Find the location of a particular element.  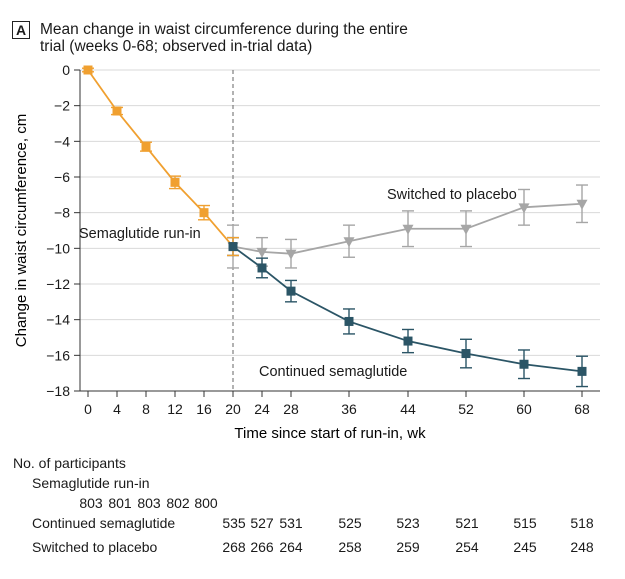

x-tick-label: 24 is located at coordinates (262, 409).